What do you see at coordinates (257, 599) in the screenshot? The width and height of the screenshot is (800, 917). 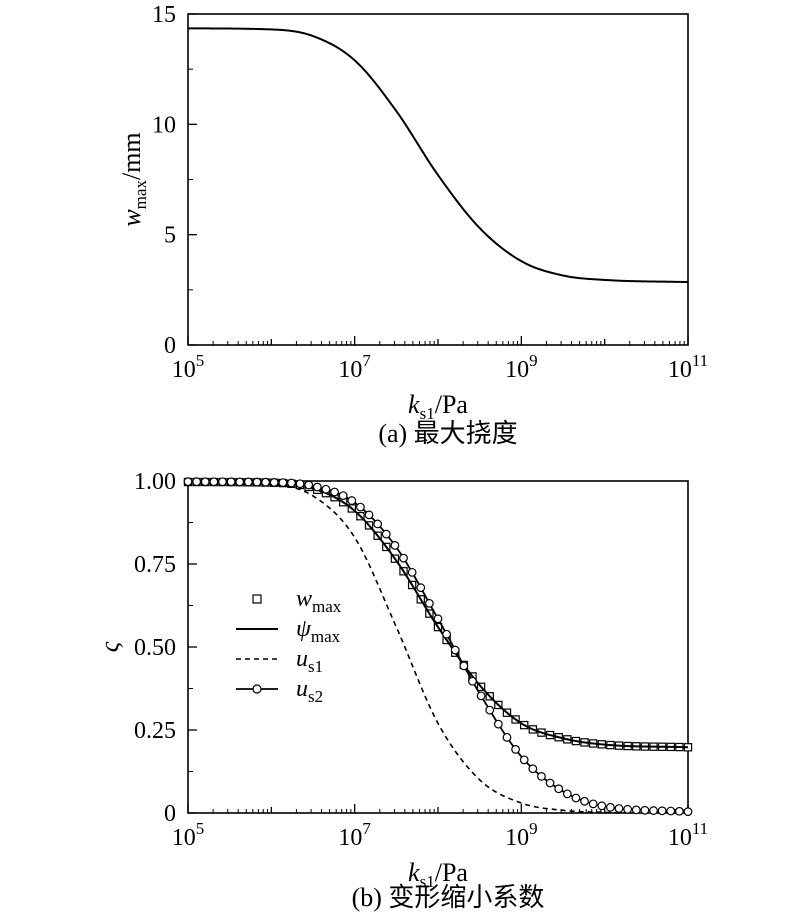 I see `legend-swatch-square` at bounding box center [257, 599].